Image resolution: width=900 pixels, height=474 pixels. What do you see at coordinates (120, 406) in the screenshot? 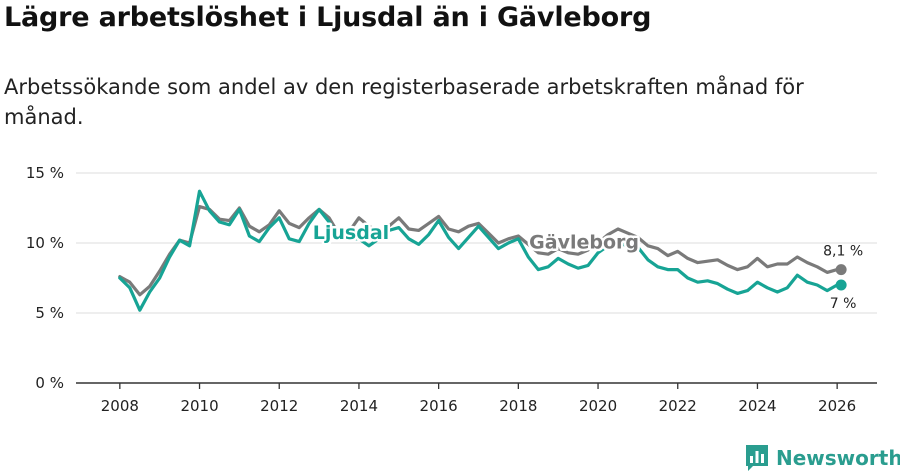
I see `x-tick-label: 2008` at bounding box center [120, 406].